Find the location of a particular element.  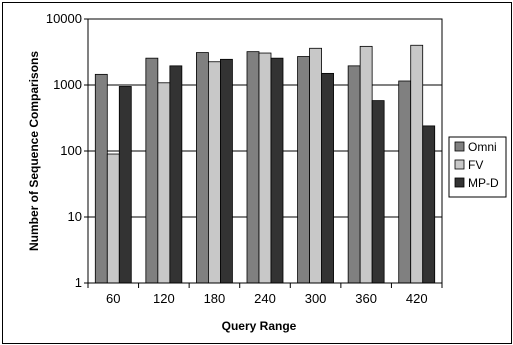

y-tick-label: 100 is located at coordinates (71, 150).